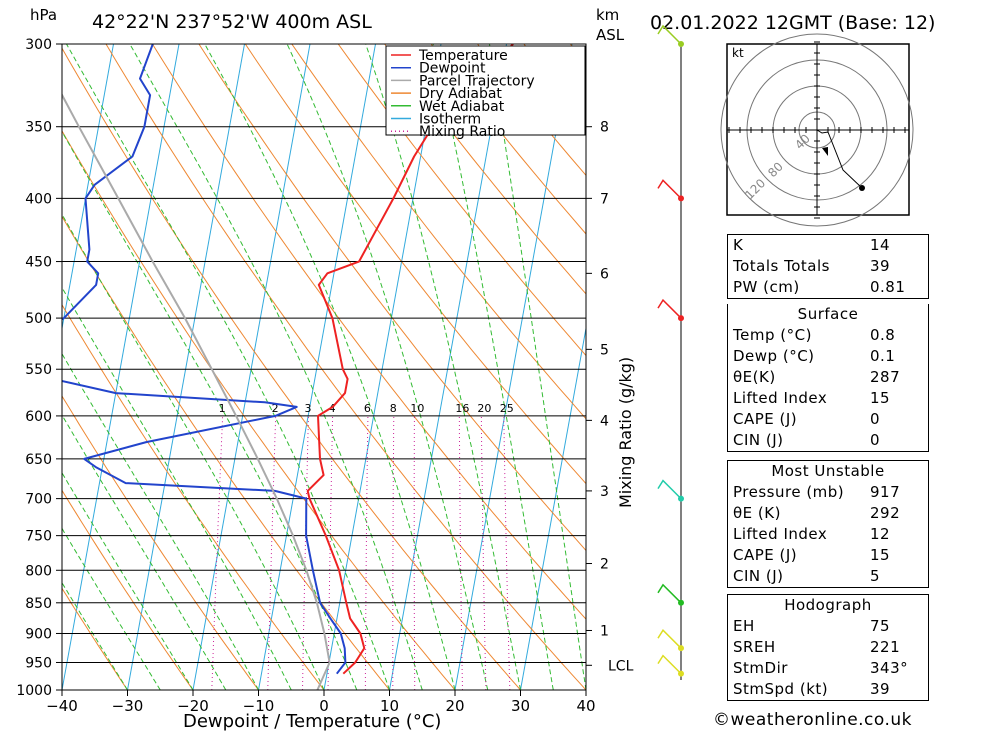 This screenshot has height=733, width=1000. I want to click on hodograph-title: Hodograph, so click(828, 605).